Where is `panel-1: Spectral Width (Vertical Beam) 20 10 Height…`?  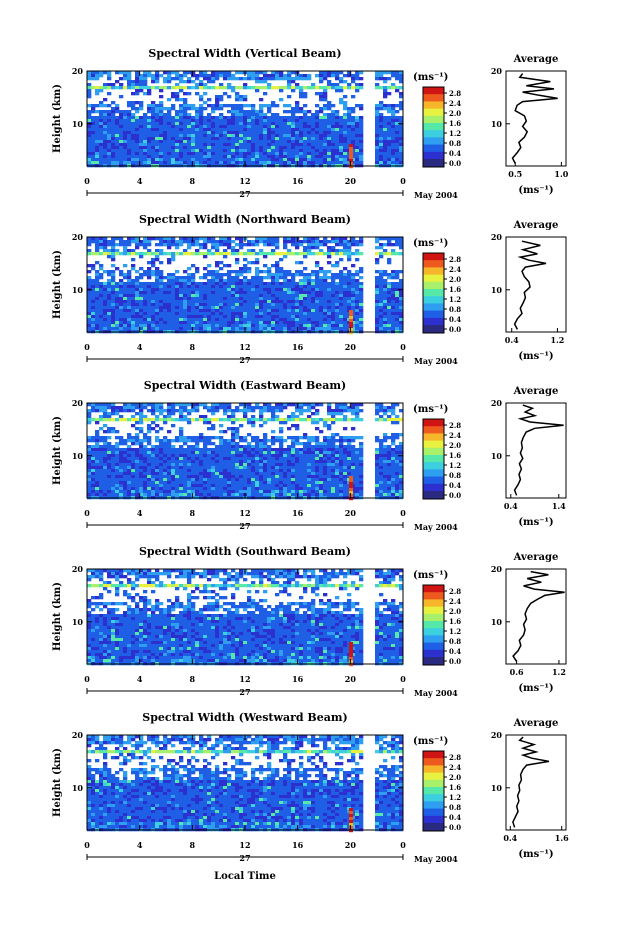 panel-1: Spectral Width (Vertical Beam) 20 10 Height… is located at coordinates (310, 123).